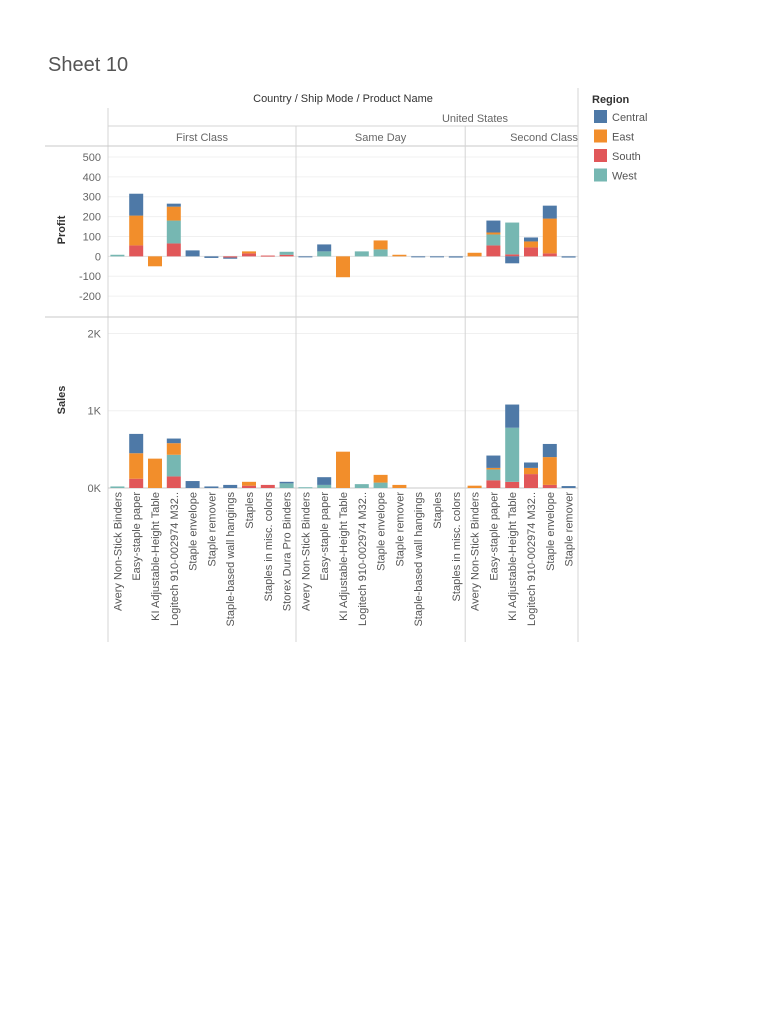  Describe the element at coordinates (136, 483) in the screenshot. I see `sales-bar-first-class-easy-staple-paper-south` at that location.